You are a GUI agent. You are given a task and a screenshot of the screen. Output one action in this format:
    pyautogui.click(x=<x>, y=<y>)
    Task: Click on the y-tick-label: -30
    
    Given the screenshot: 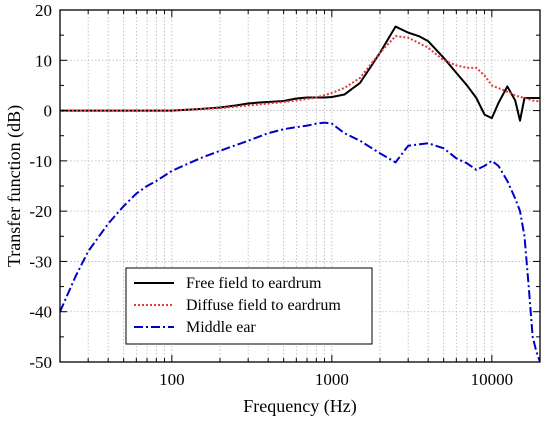 What is the action you would take?
    pyautogui.click(x=40, y=261)
    